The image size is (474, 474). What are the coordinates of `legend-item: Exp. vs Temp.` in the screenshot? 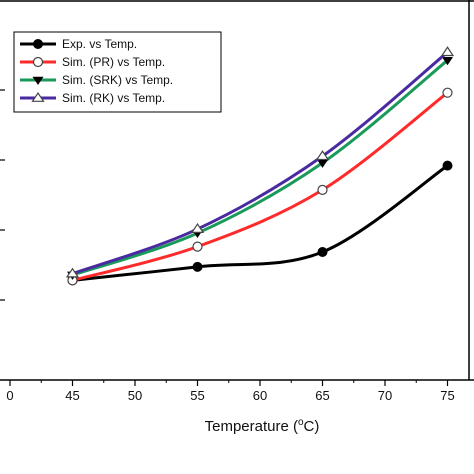 It's located at (78, 44).